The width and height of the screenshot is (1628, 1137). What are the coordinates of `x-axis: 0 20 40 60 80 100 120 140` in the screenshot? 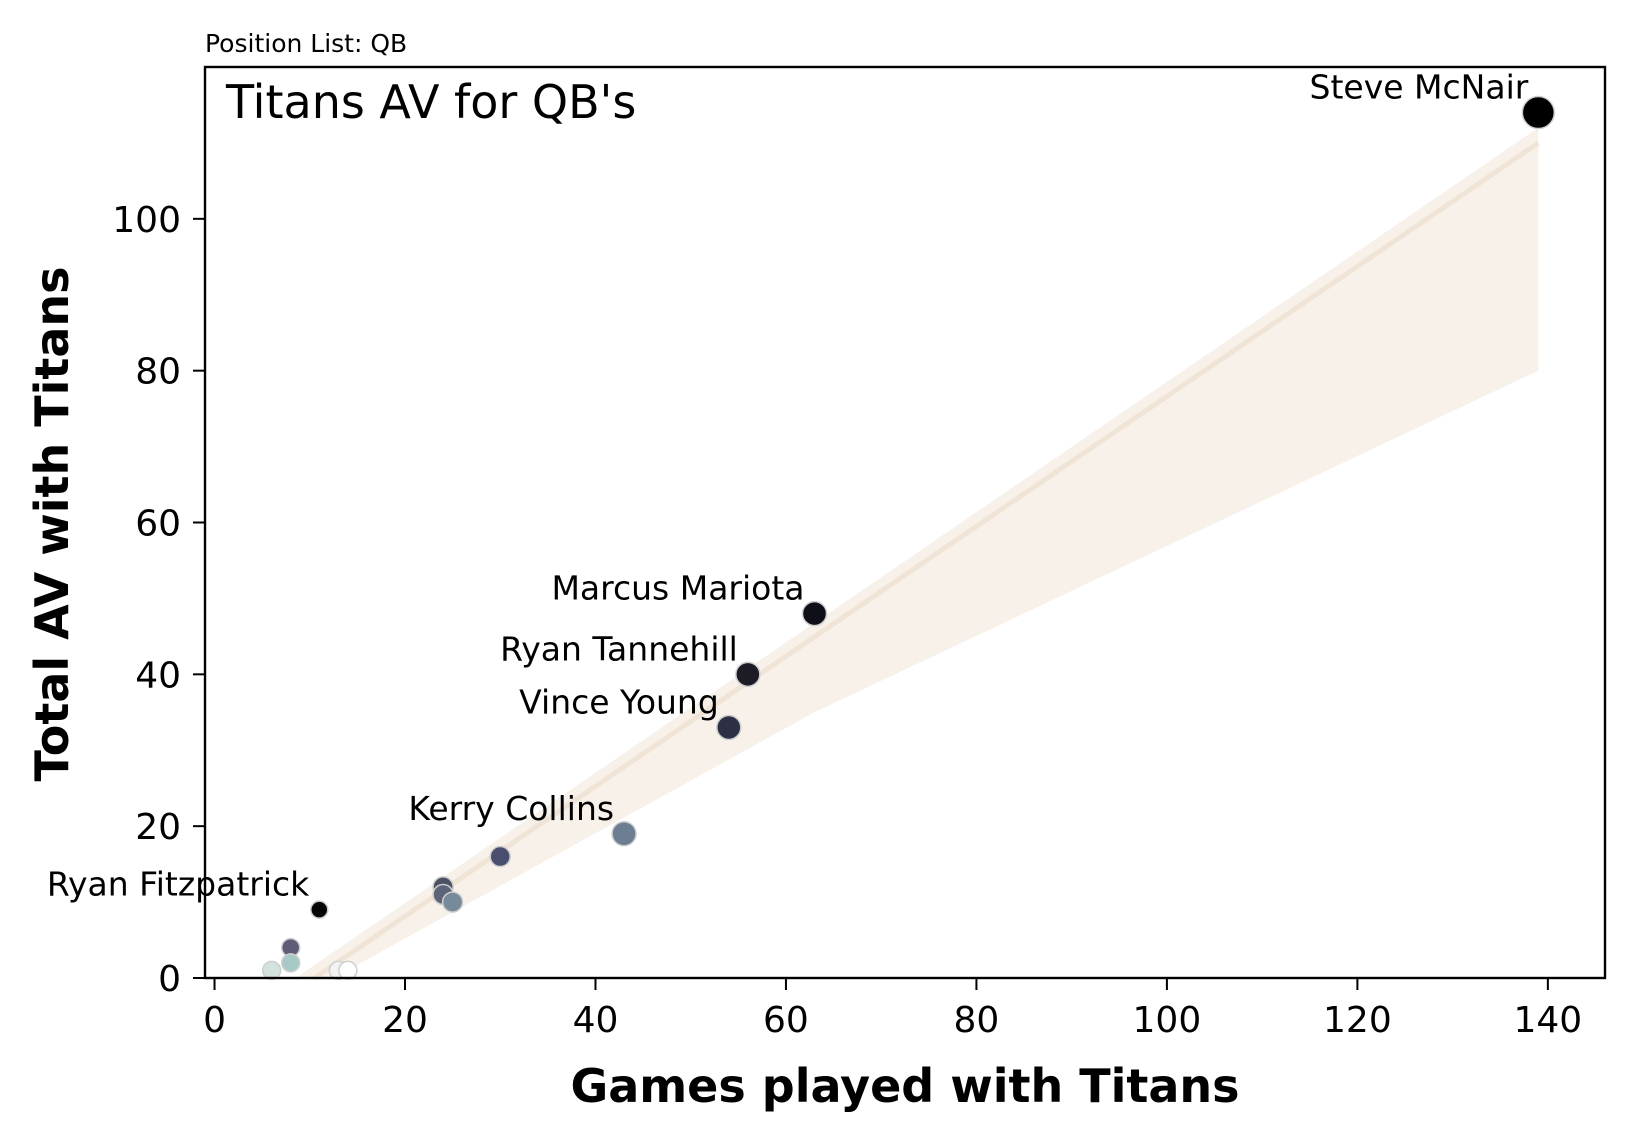 It's located at (892, 1009).